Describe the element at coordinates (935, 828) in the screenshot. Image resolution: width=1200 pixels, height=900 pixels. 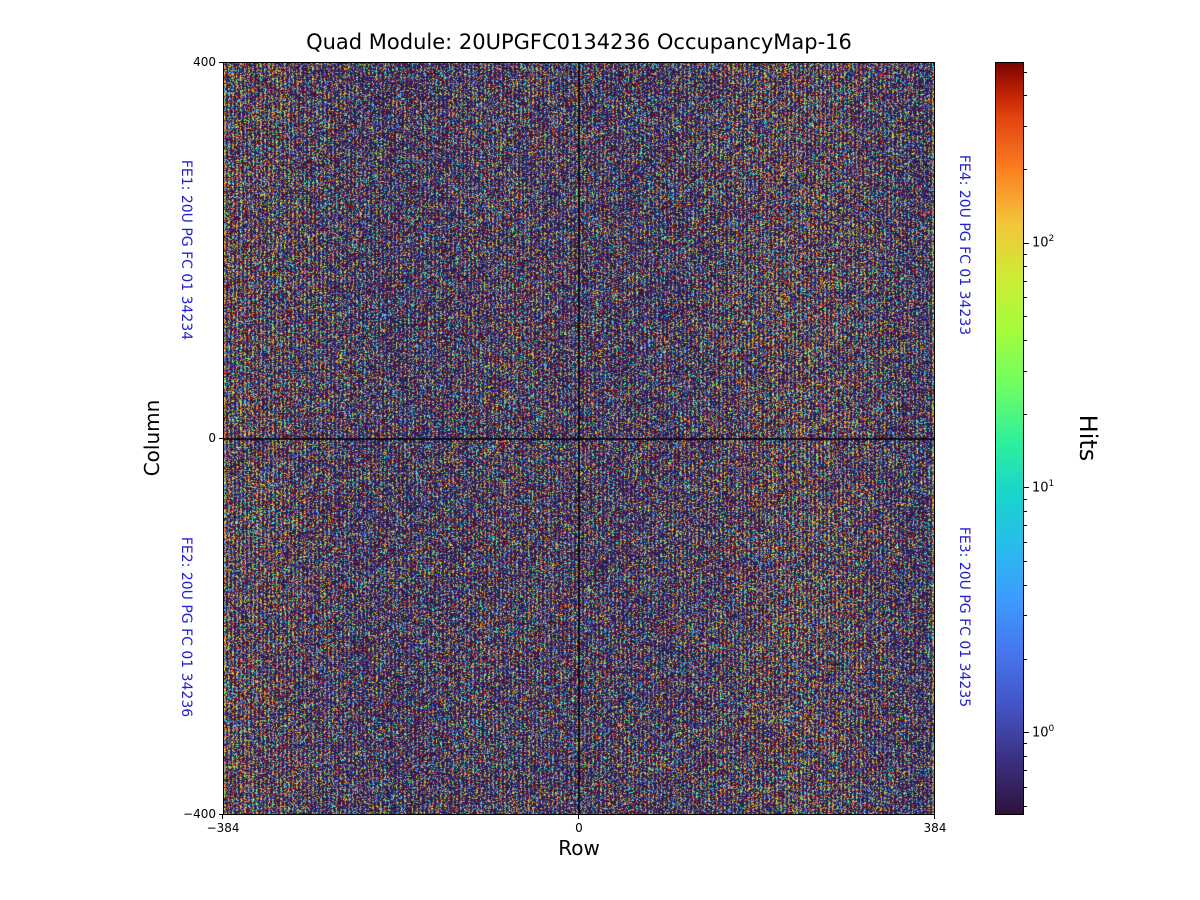
I see `x-tick-label: 384` at that location.